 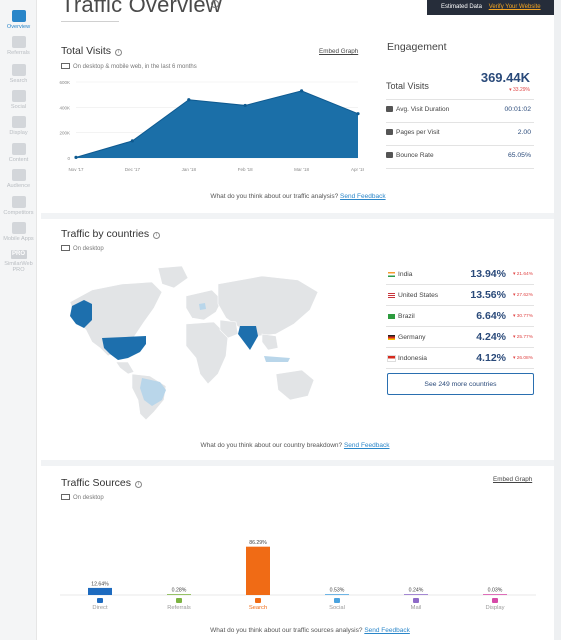 I want to click on country-row: Indonesia 4.12% ▾ 26.08%, so click(x=460, y=358).